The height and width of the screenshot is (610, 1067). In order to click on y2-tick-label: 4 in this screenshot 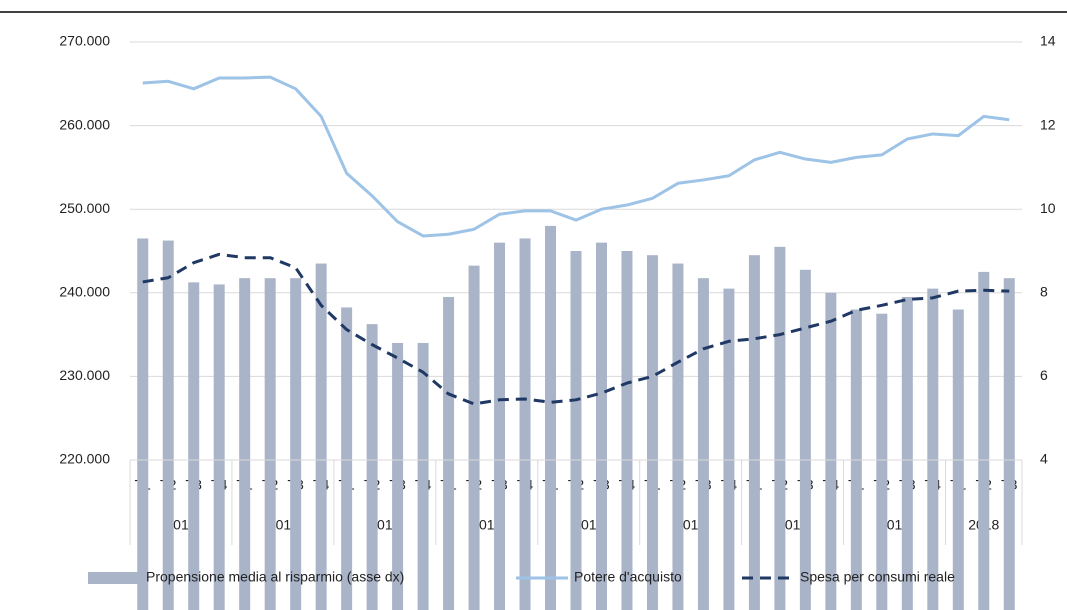, I will do `click(1044, 459)`.